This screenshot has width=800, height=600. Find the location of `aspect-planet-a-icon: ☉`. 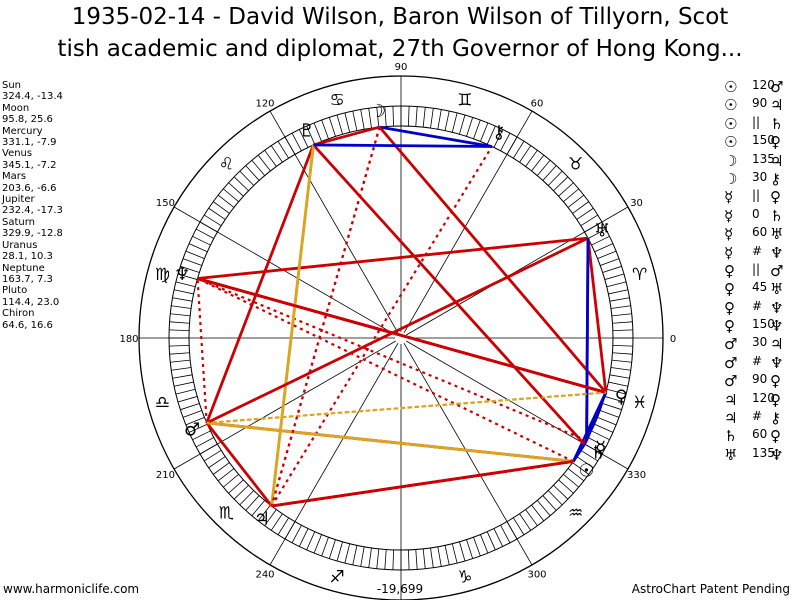

aspect-planet-a-icon: ☉ is located at coordinates (731, 105).